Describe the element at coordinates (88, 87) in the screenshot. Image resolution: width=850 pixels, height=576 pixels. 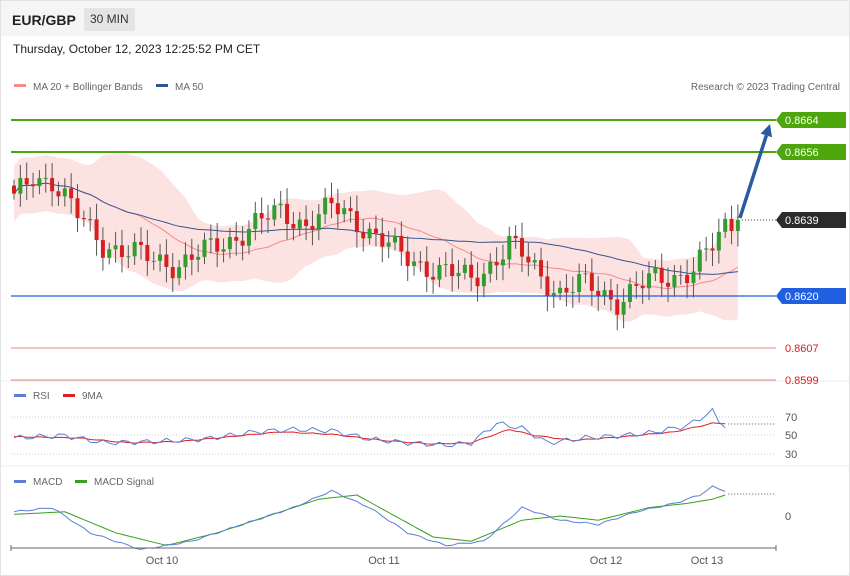
I see `legend-label-ma20: MA 20 + Bollinger Bands` at that location.